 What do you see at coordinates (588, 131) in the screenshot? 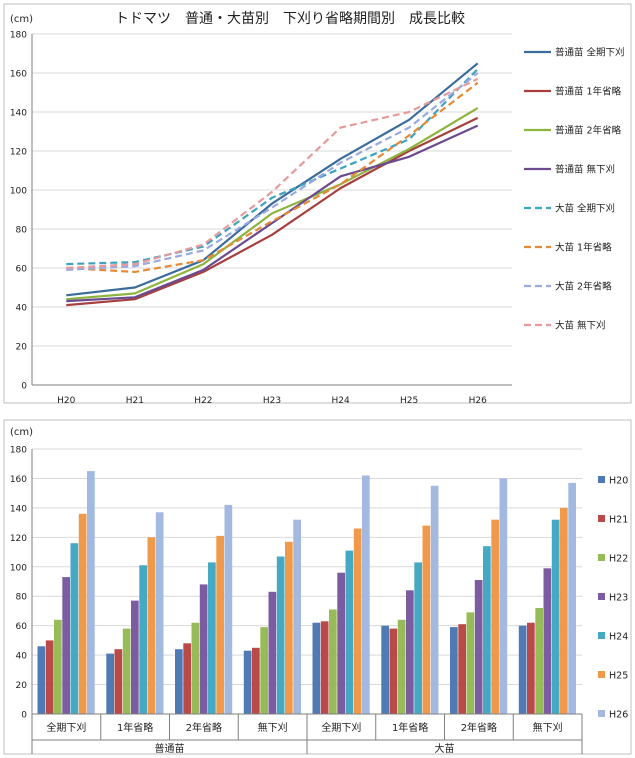
I see `legend-label: 普通苗 2年省略` at bounding box center [588, 131].